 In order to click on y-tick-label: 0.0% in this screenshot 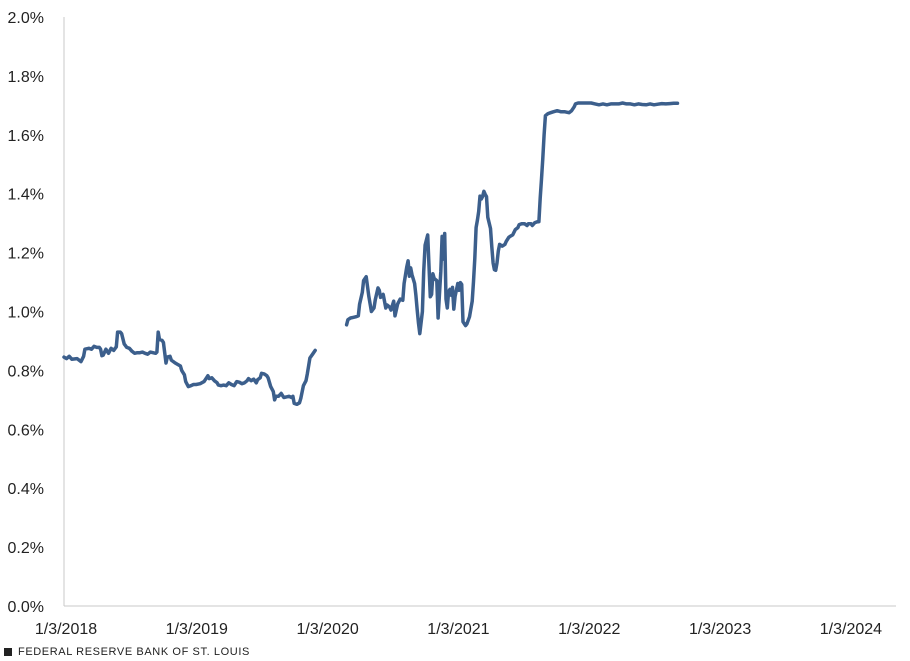, I will do `click(26, 607)`.